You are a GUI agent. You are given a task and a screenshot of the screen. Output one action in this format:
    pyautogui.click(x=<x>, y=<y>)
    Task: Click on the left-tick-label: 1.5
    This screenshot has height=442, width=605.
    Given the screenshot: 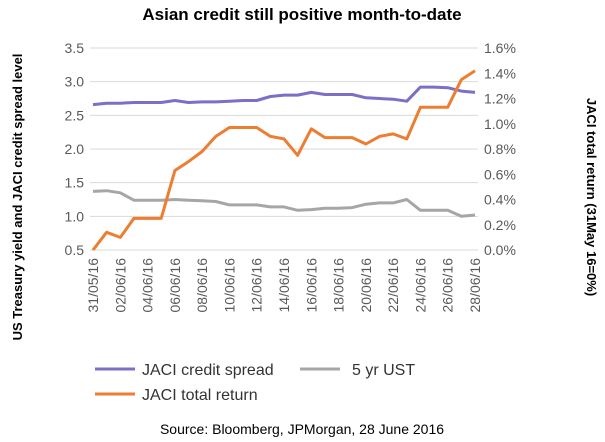 What is the action you would take?
    pyautogui.click(x=75, y=183)
    